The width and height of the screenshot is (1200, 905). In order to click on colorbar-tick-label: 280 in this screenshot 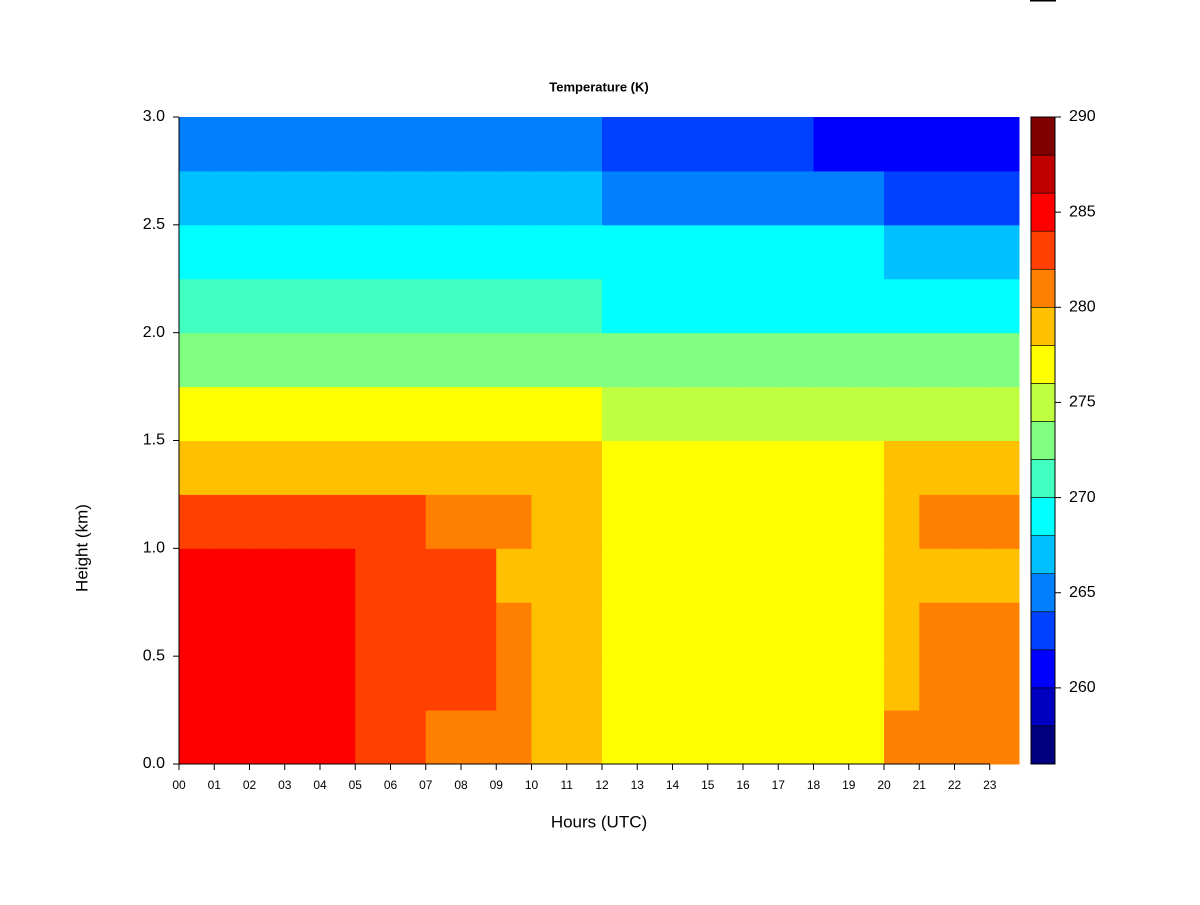, I will do `click(1082, 307)`.